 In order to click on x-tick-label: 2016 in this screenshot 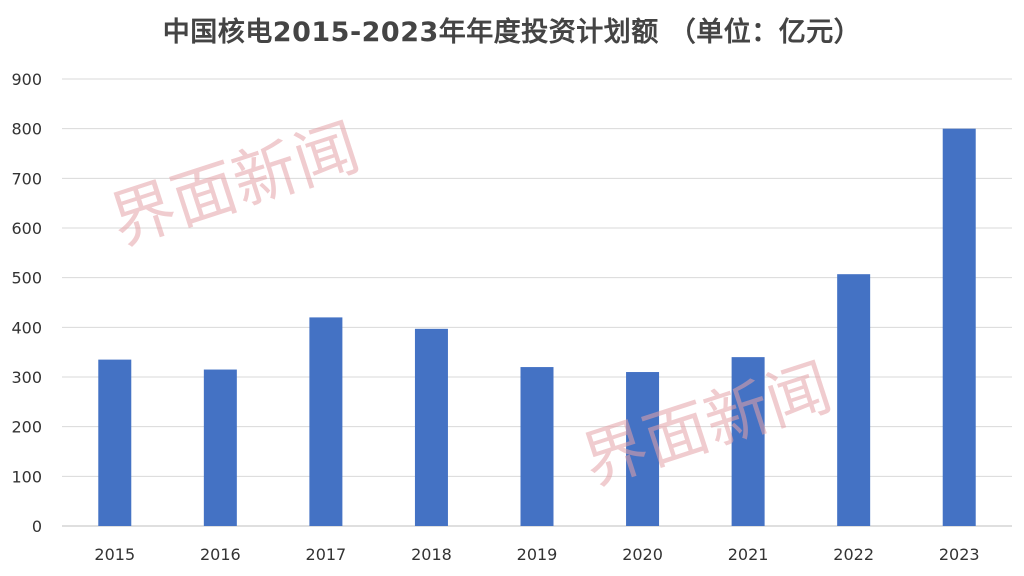, I will do `click(220, 554)`.